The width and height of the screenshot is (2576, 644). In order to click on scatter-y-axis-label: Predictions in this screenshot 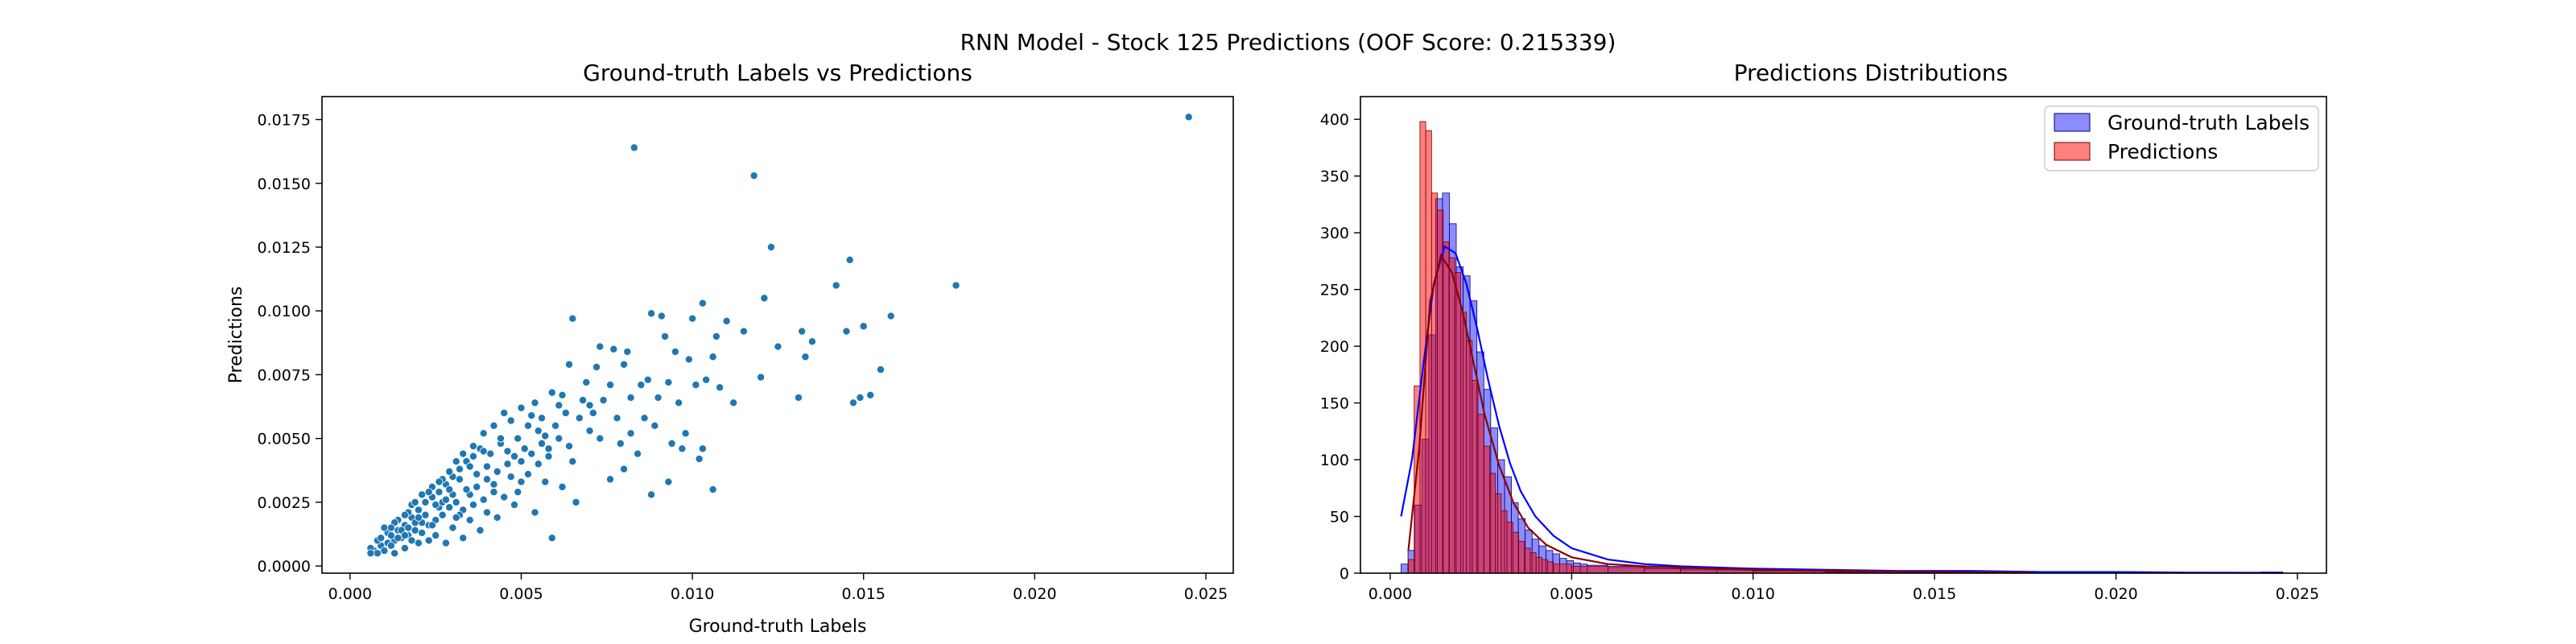, I will do `click(236, 335)`.